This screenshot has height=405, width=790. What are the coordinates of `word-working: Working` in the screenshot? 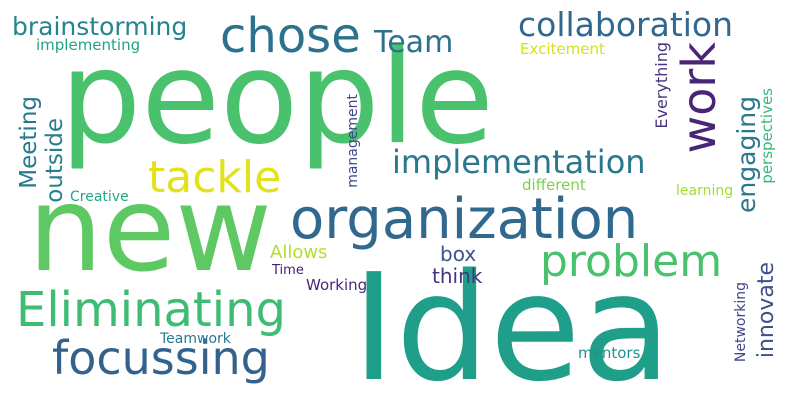 It's located at (337, 285).